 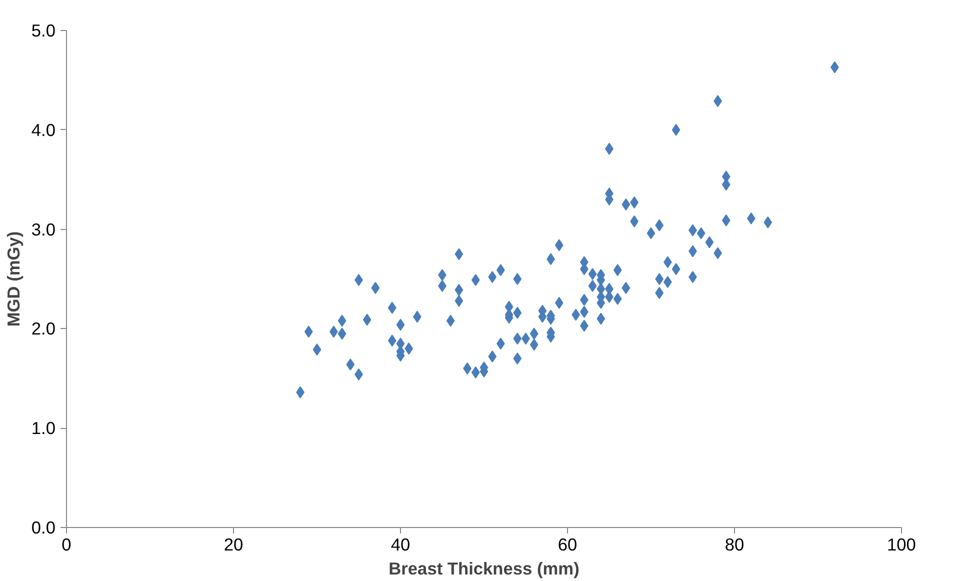 What do you see at coordinates (43, 328) in the screenshot?
I see `y-tick-label: 2.0` at bounding box center [43, 328].